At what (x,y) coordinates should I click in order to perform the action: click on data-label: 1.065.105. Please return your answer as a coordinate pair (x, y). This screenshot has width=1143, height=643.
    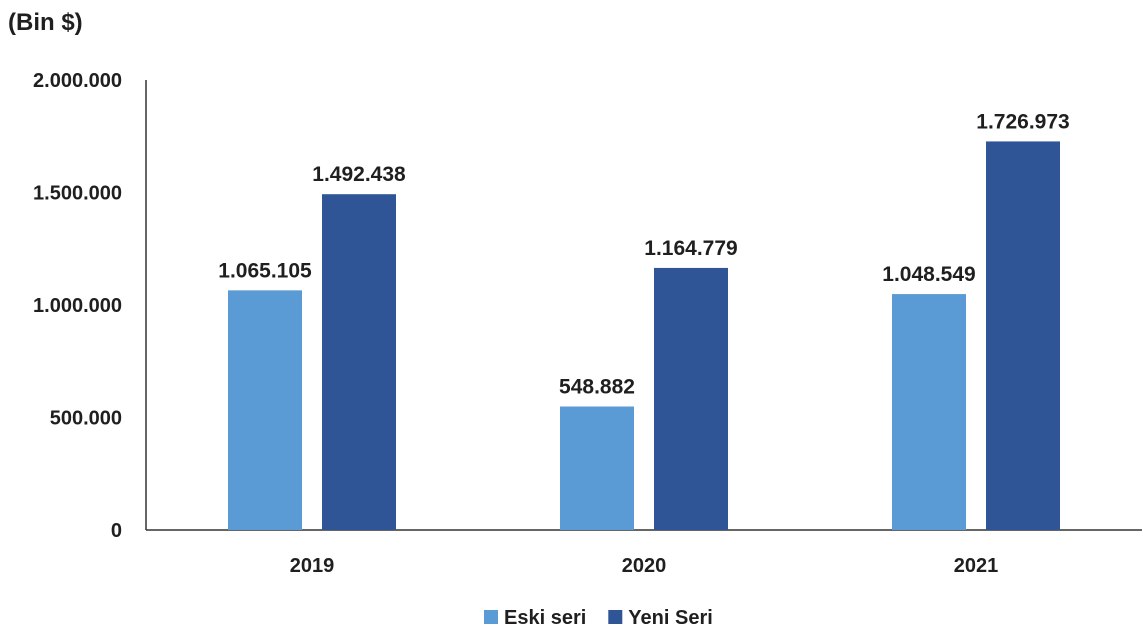
    Looking at the image, I should click on (265, 270).